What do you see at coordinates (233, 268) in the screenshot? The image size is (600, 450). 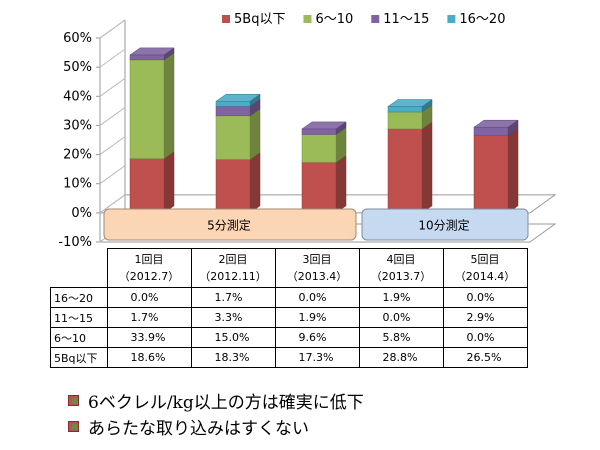 I see `table-header-cell: 2回目 （2012.11）` at bounding box center [233, 268].